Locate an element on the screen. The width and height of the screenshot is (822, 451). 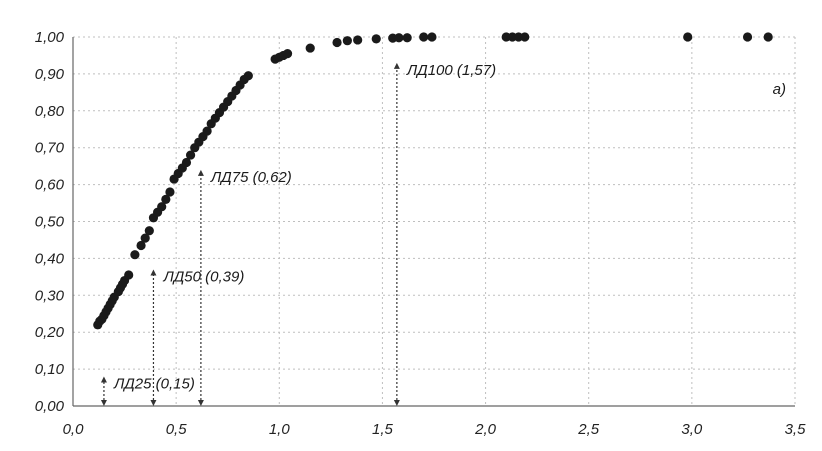
y-tick-label: 1,00 is located at coordinates (50, 37).